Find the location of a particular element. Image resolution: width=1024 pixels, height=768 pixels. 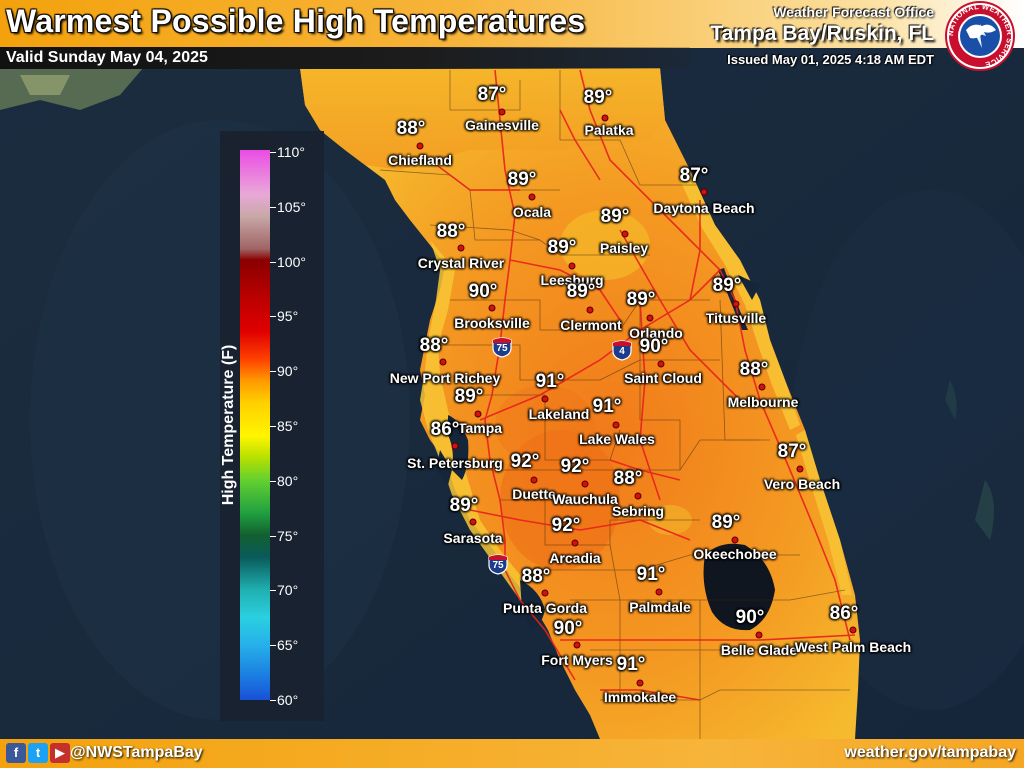

legend-tick-label: 85° is located at coordinates (288, 426).